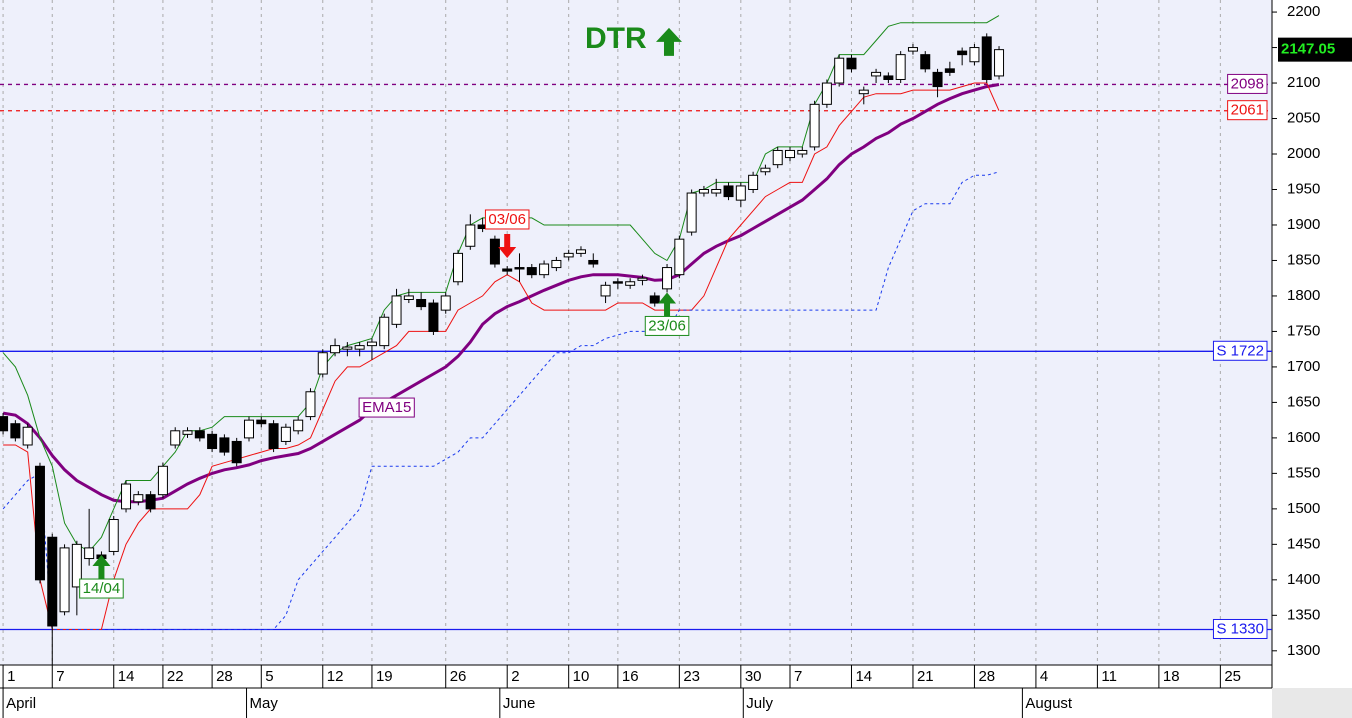  What do you see at coordinates (1109, 676) in the screenshot?
I see `x-tick-label: 11` at bounding box center [1109, 676].